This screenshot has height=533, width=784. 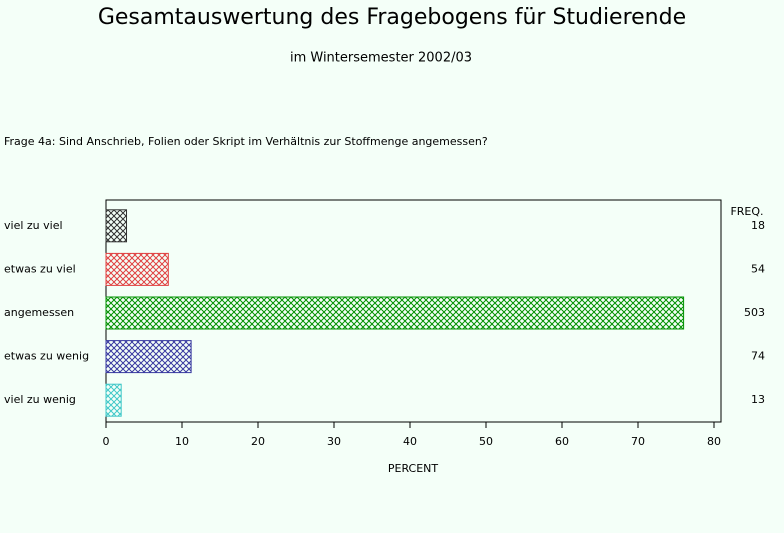 I want to click on freq-value: 18, so click(x=758, y=225).